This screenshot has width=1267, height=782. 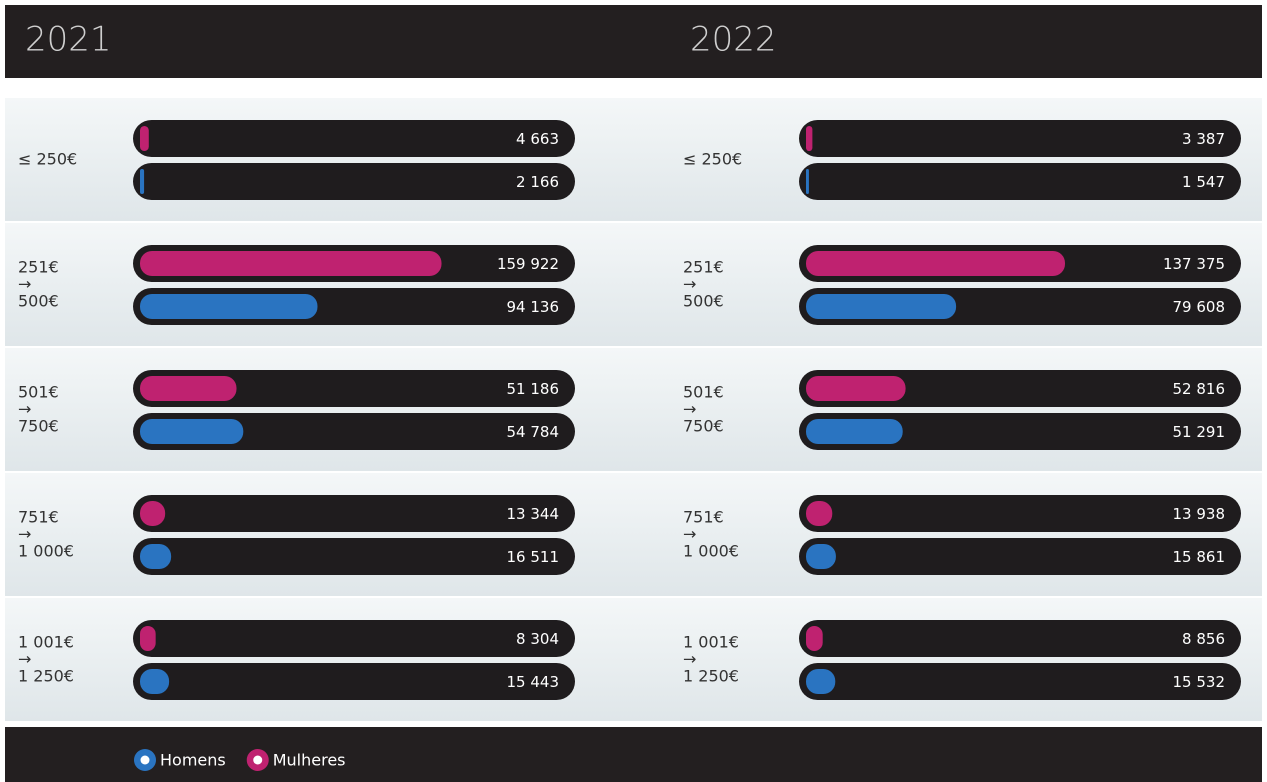 I want to click on header, so click(x=633, y=41).